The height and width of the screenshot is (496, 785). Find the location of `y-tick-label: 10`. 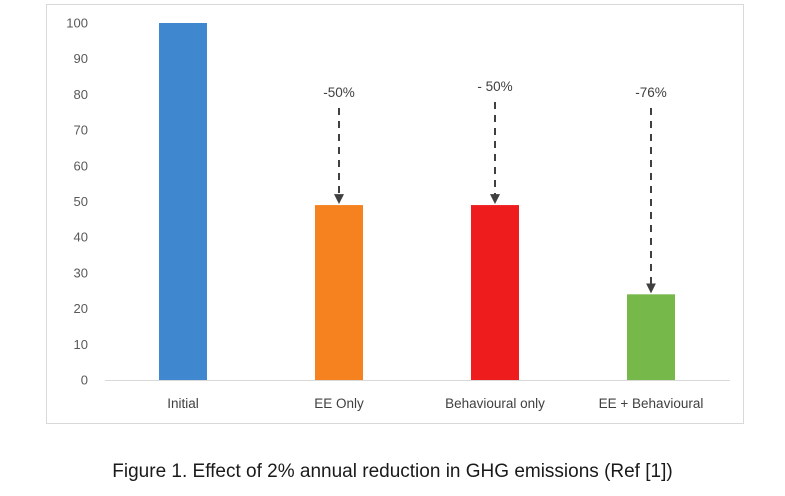

y-tick-label: 10 is located at coordinates (81, 344).